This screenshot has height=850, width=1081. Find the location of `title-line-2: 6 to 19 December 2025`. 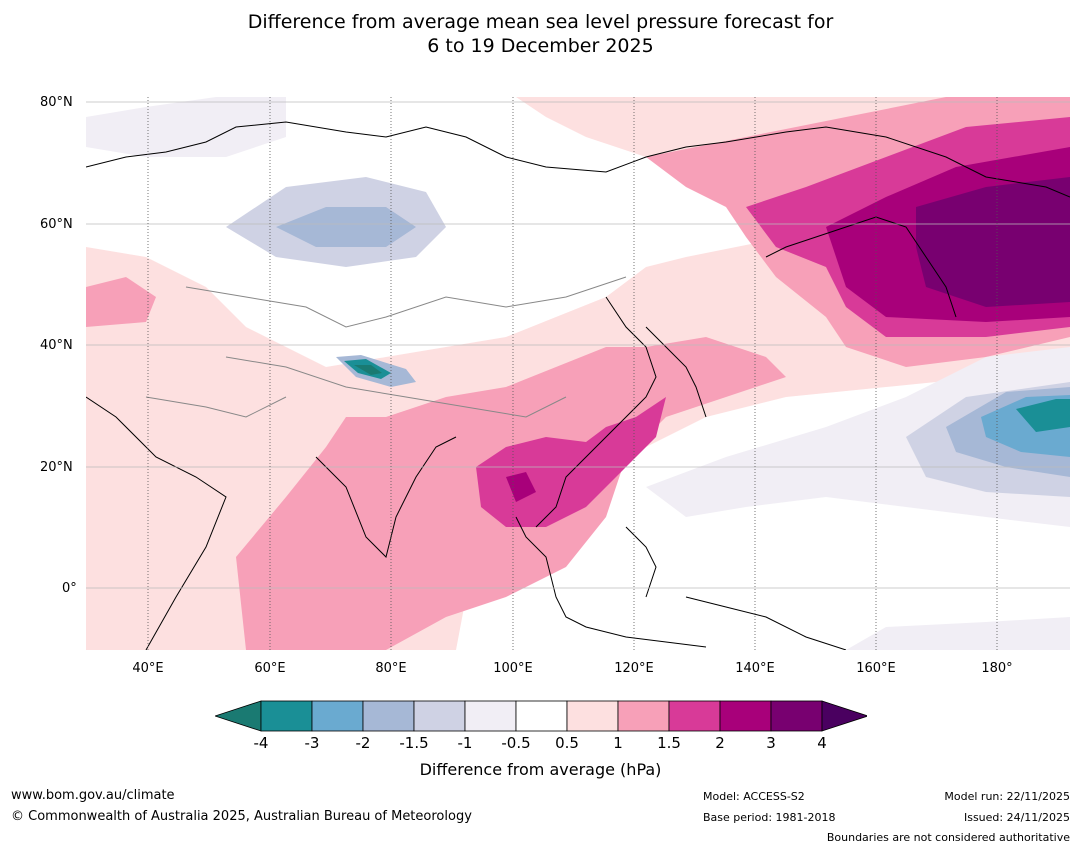

title-line-2: 6 to 19 December 2025 is located at coordinates (540, 46).